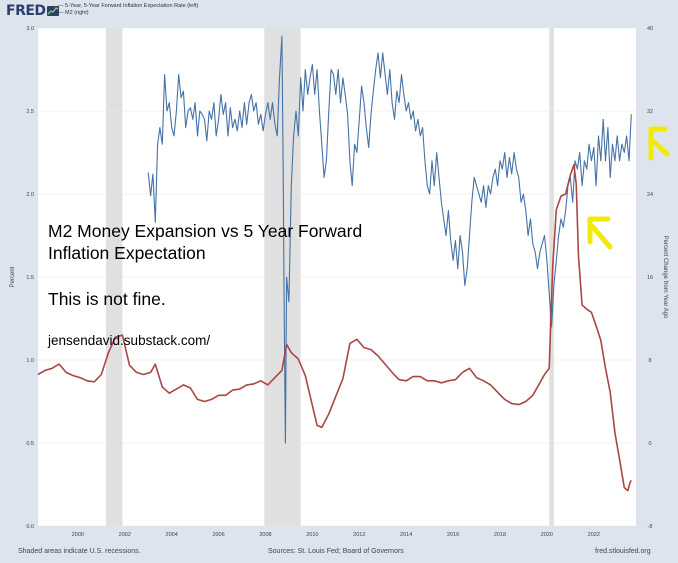  Describe the element at coordinates (79, 551) in the screenshot. I see `recession-note: Shaded areas indicate U.S. recessions.` at that location.